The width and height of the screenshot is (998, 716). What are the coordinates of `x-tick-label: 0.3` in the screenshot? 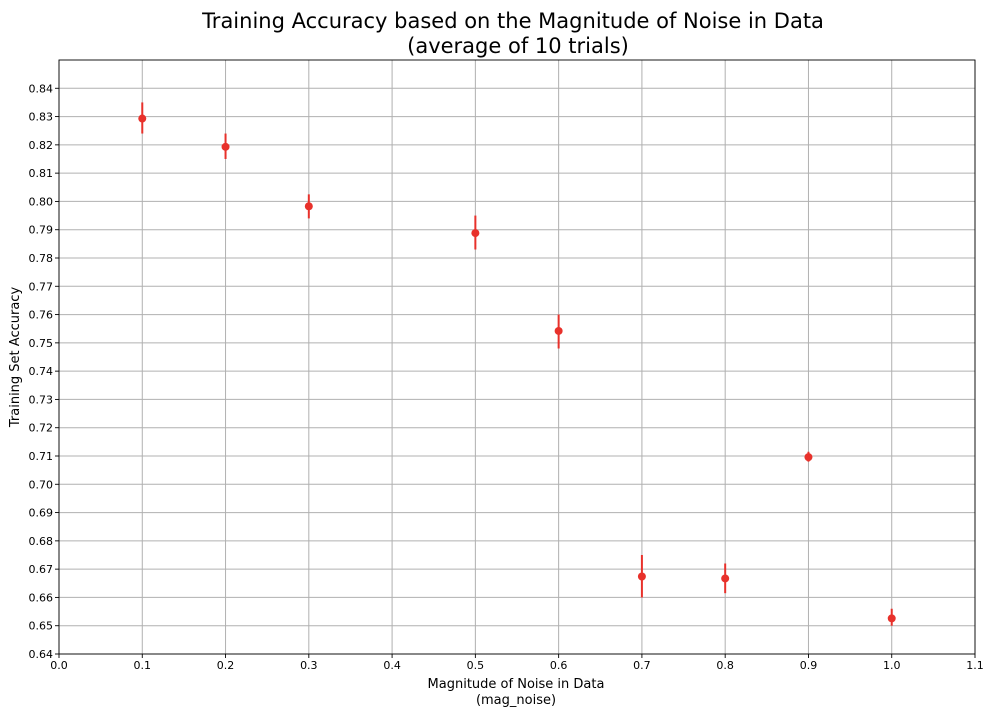 It's located at (309, 665).